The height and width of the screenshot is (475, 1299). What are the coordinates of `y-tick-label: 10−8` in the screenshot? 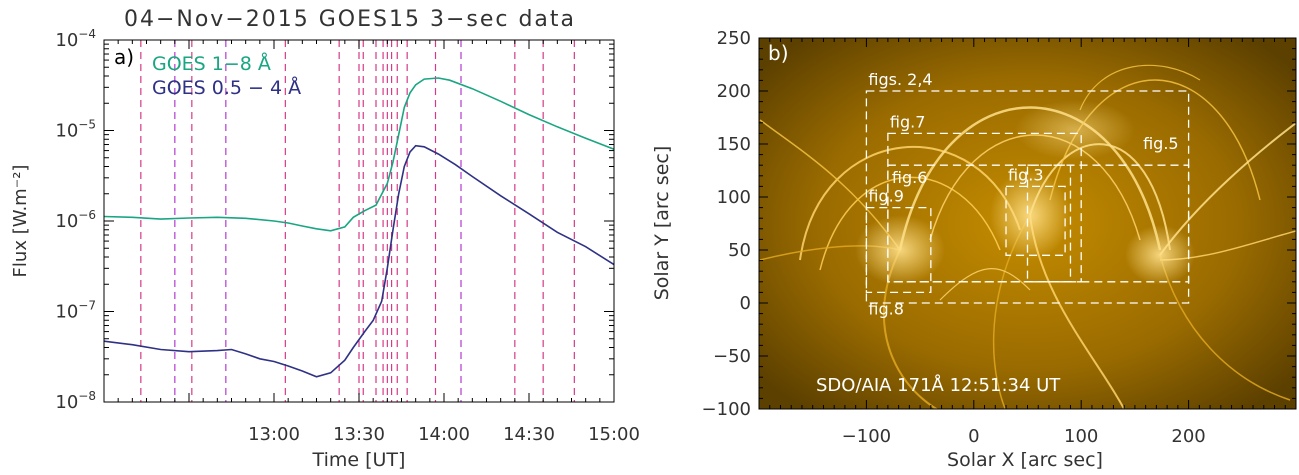 It's located at (75, 401).